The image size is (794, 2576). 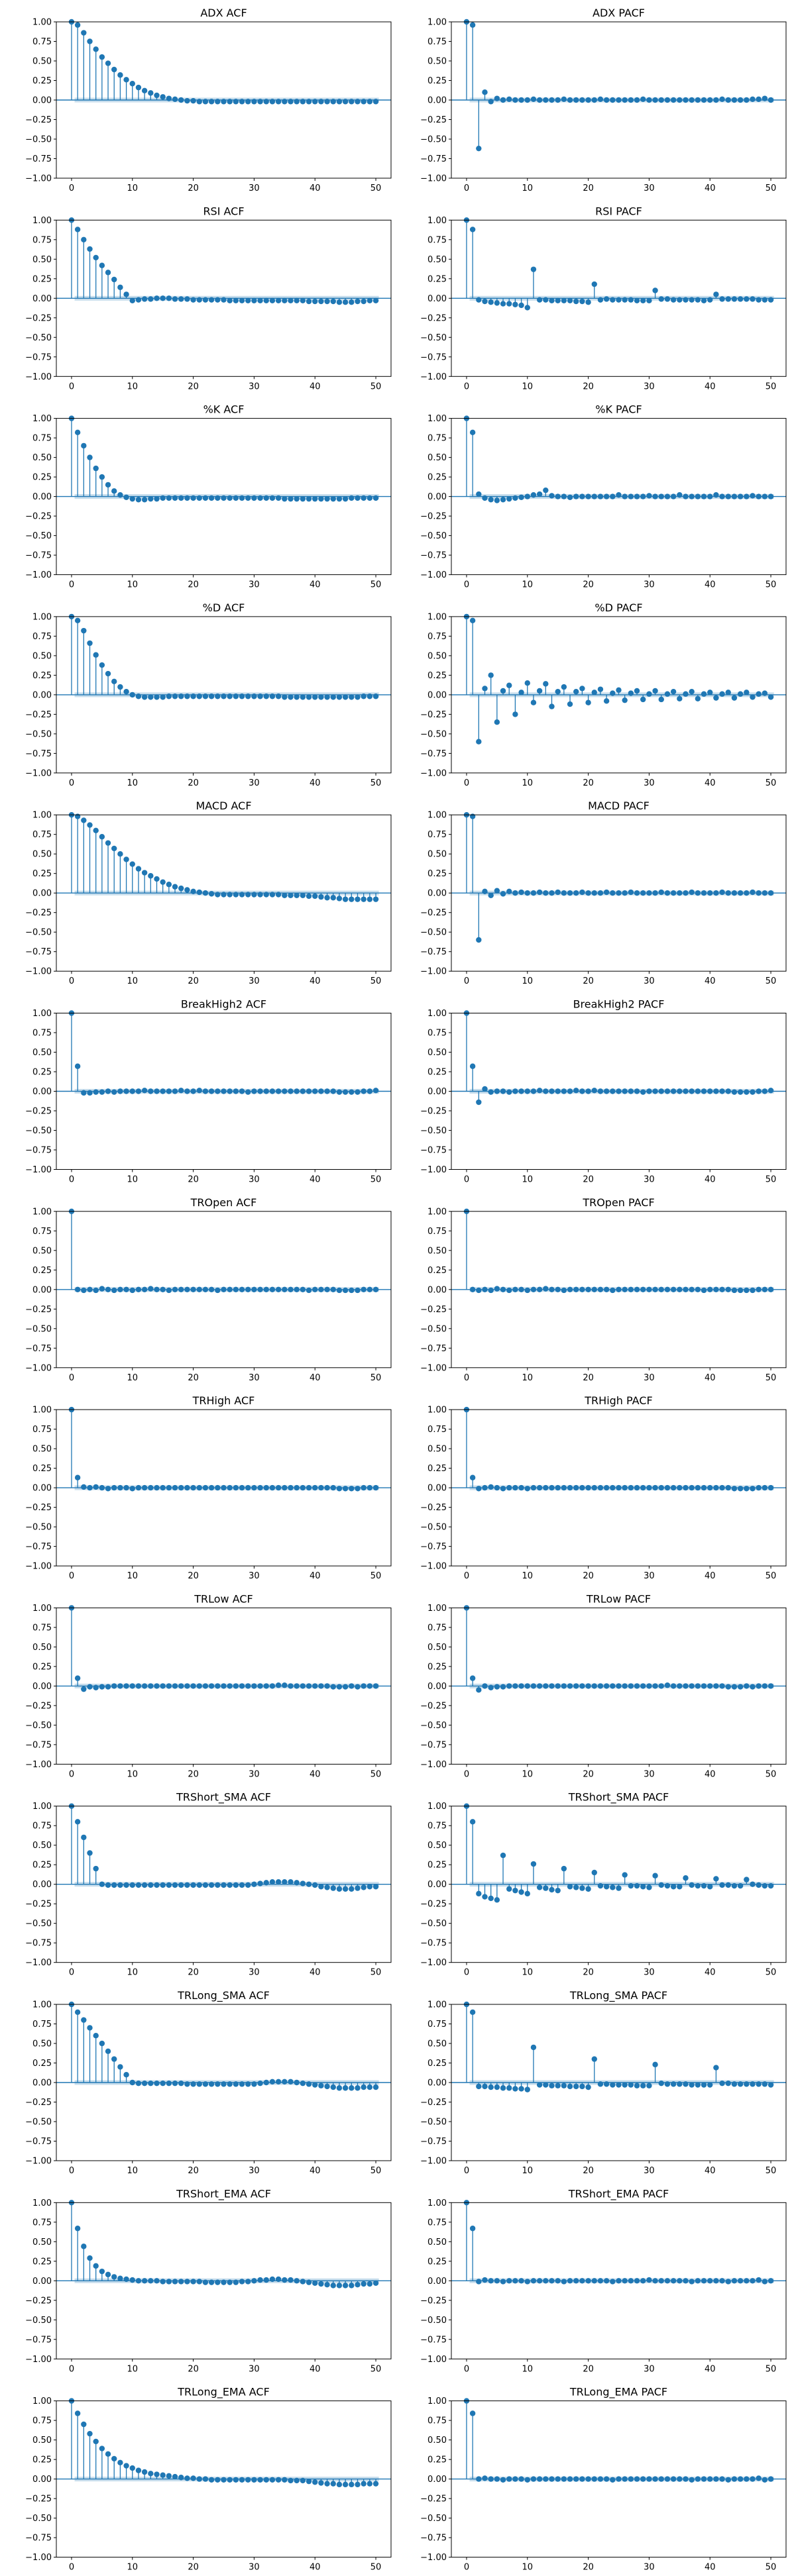 What do you see at coordinates (71, 2568) in the screenshot?
I see `x-tick-label: 0` at bounding box center [71, 2568].